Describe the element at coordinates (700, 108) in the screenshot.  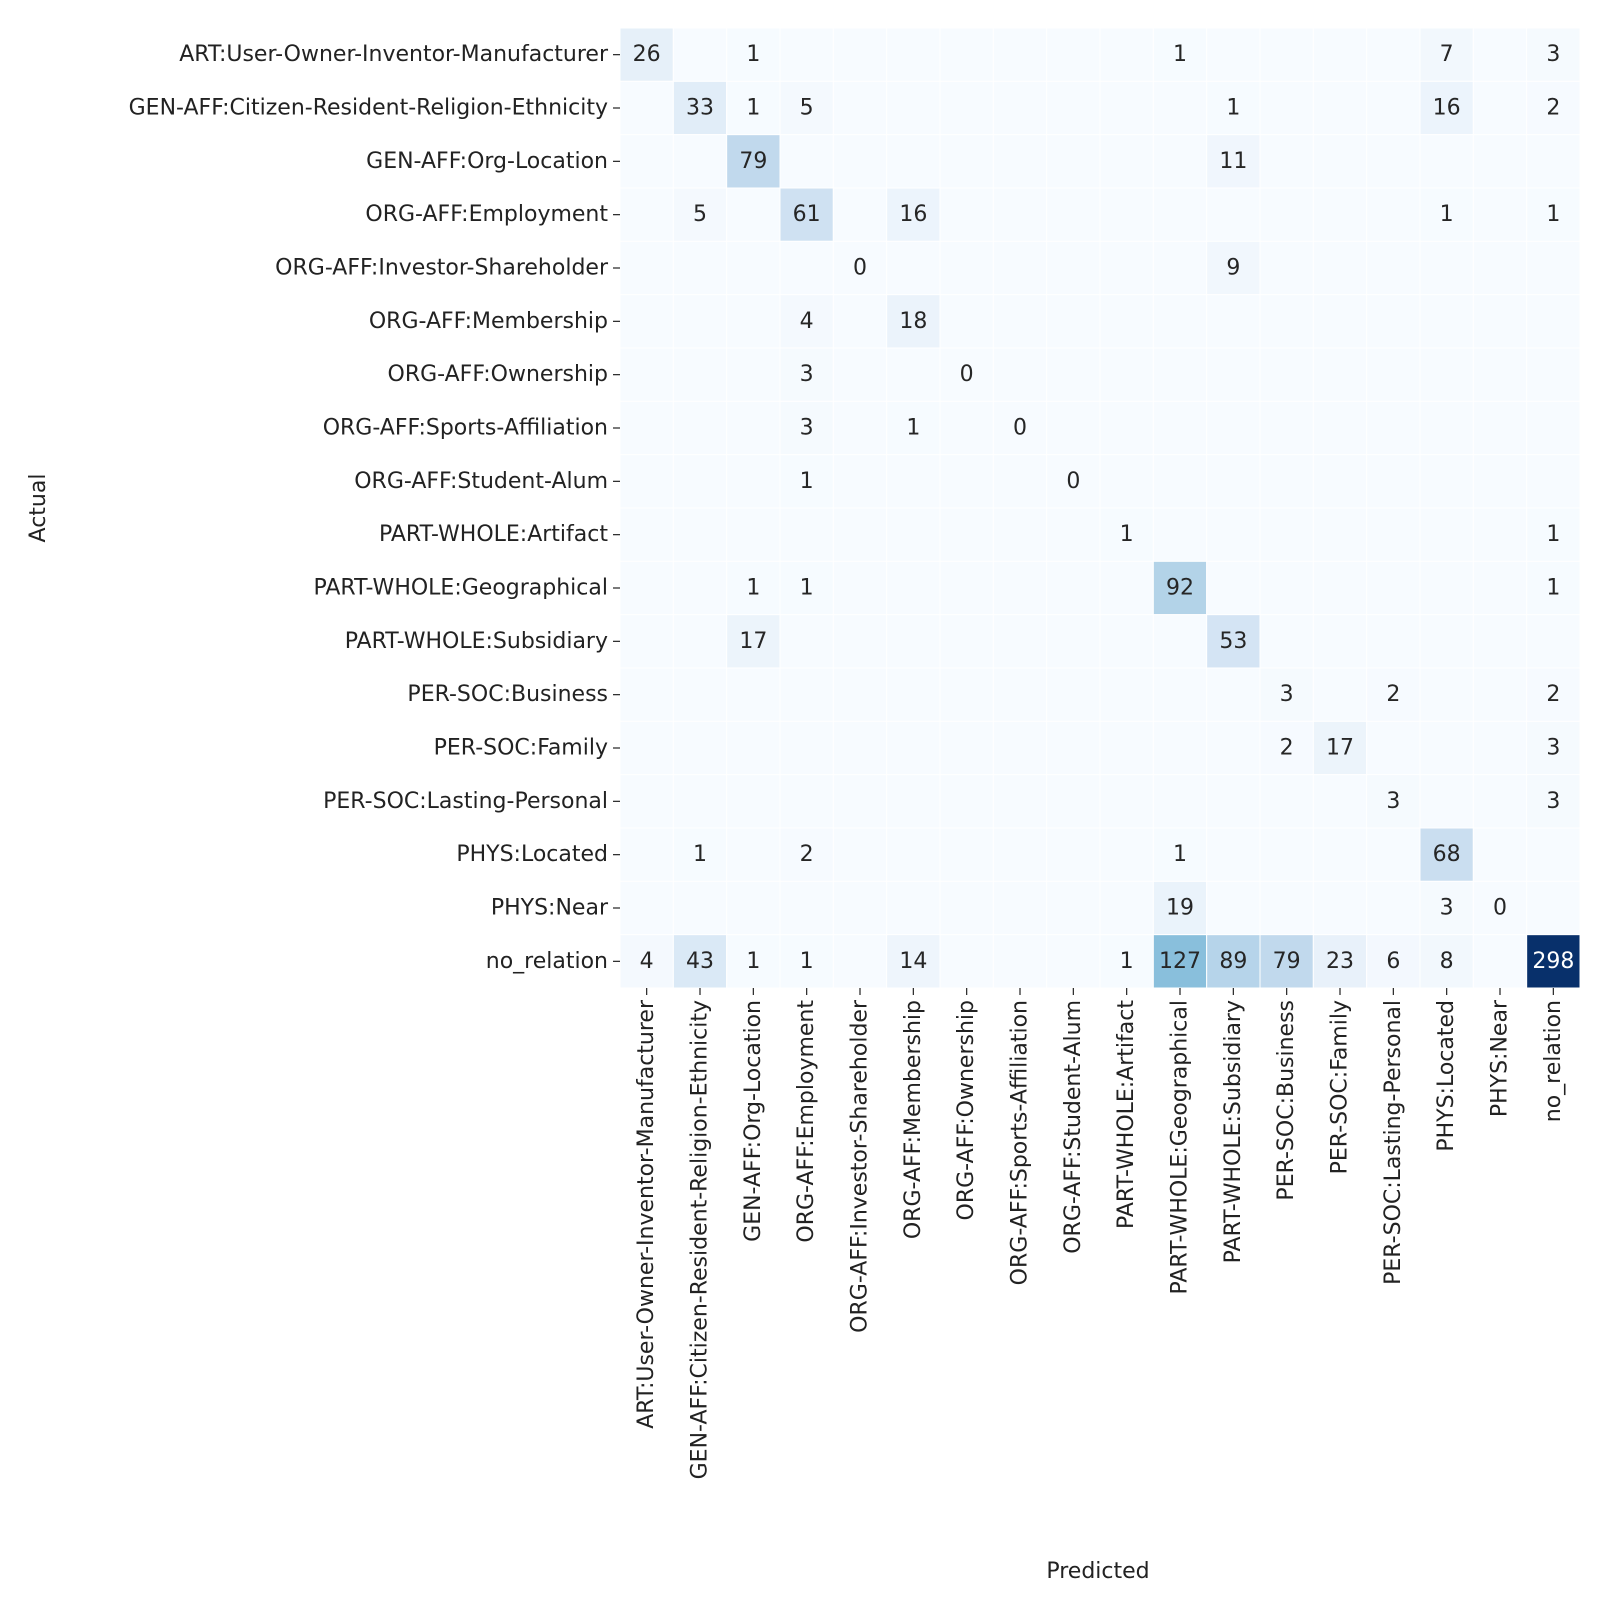
I see `cell-value-r1-c1: 33` at that location.